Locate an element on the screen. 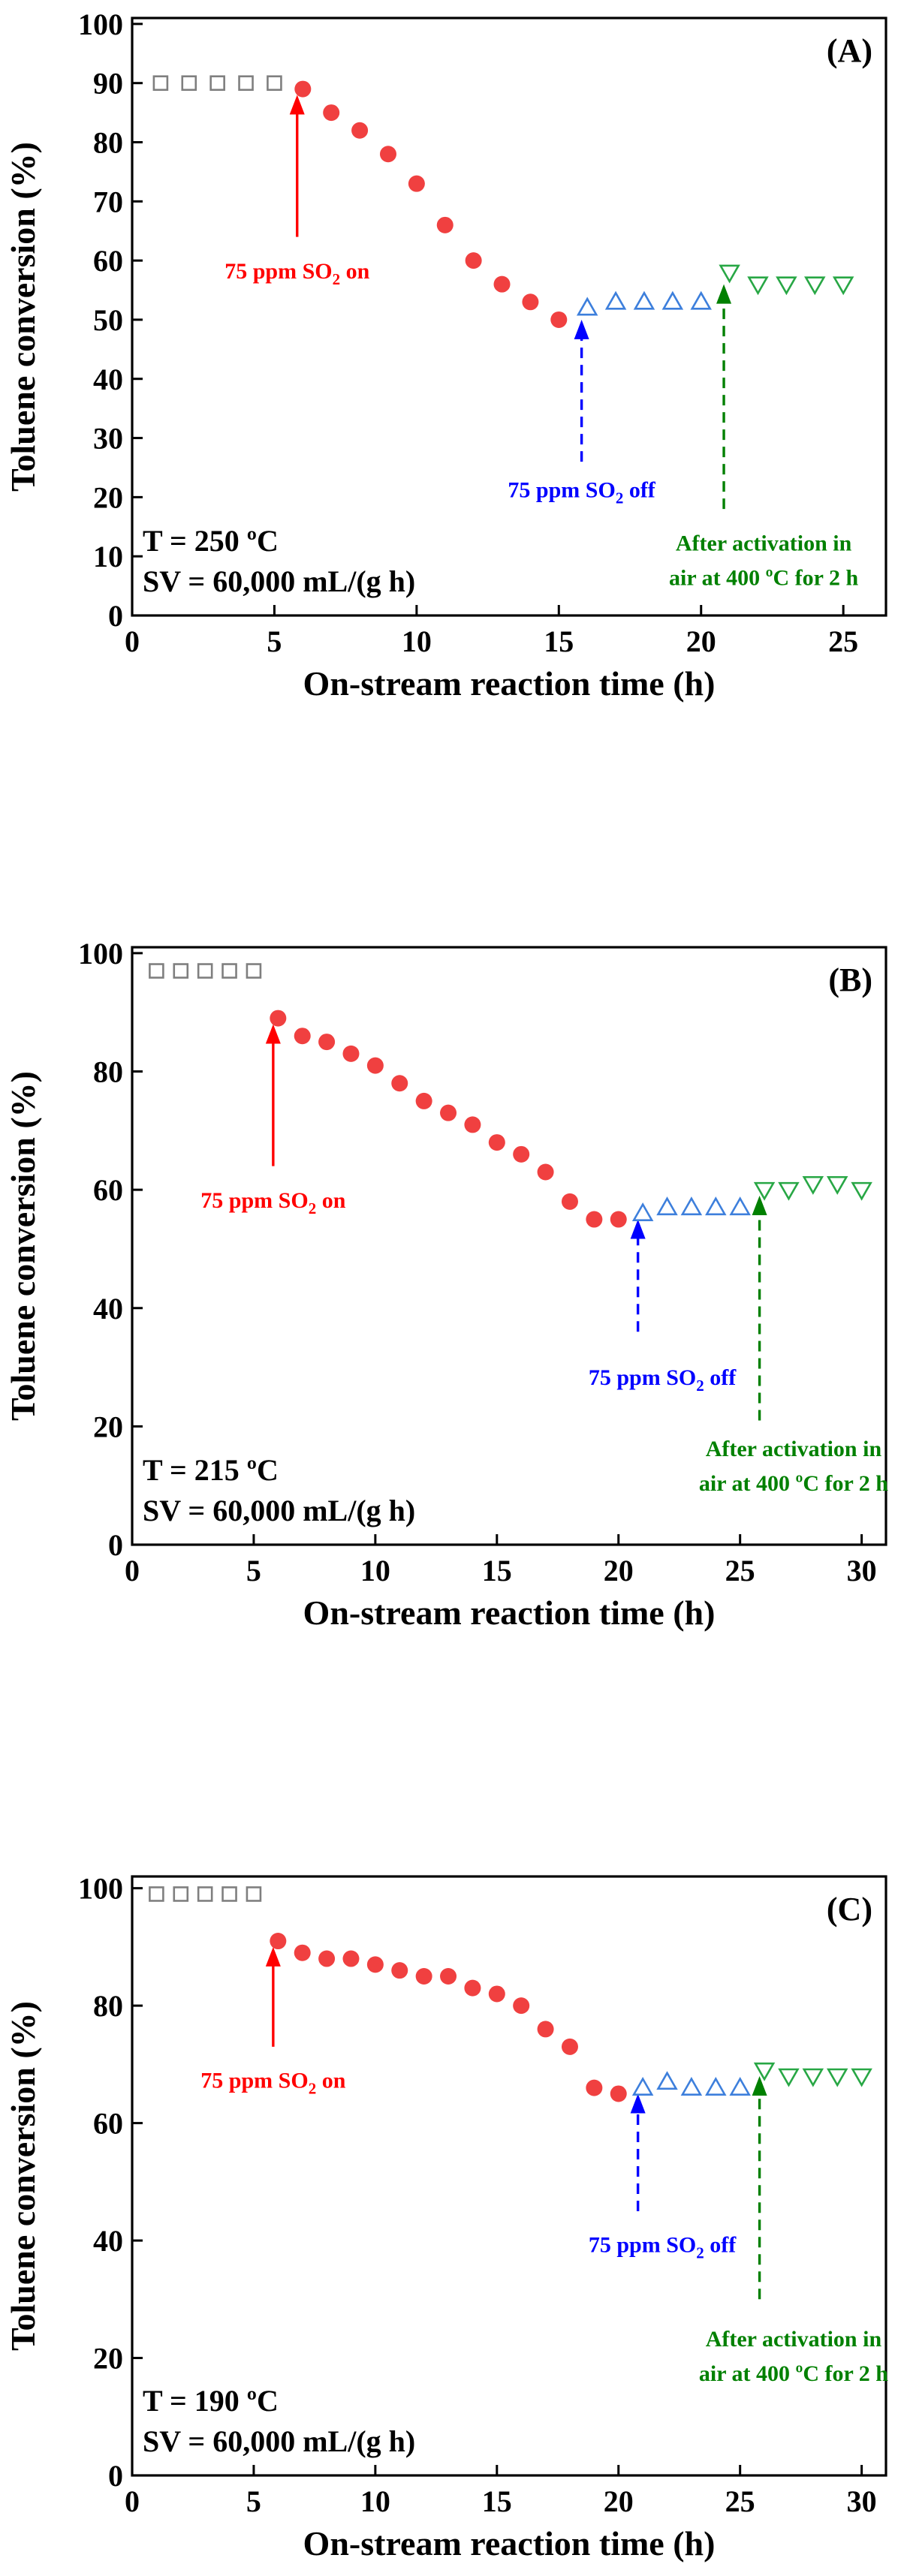 This screenshot has height=2576, width=904. y-axis-label: Toluene conversion (%) is located at coordinates (23, 2176).